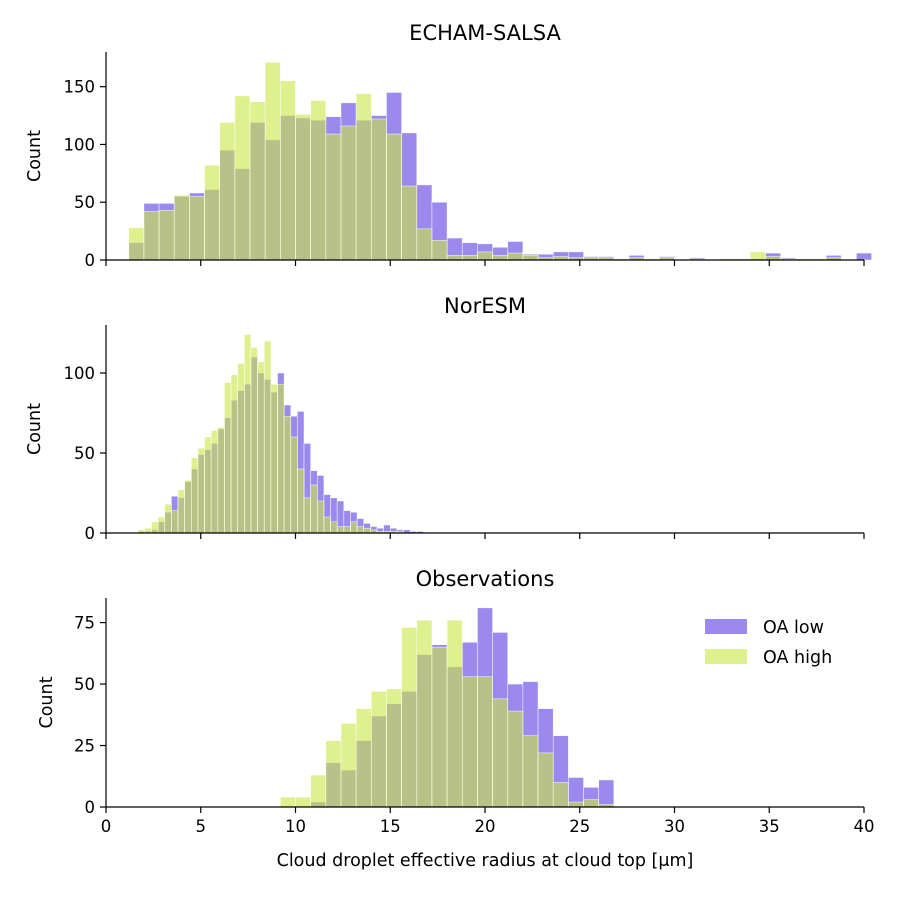 Image resolution: width=900 pixels, height=900 pixels. I want to click on y-tick-label: 150, so click(80, 87).